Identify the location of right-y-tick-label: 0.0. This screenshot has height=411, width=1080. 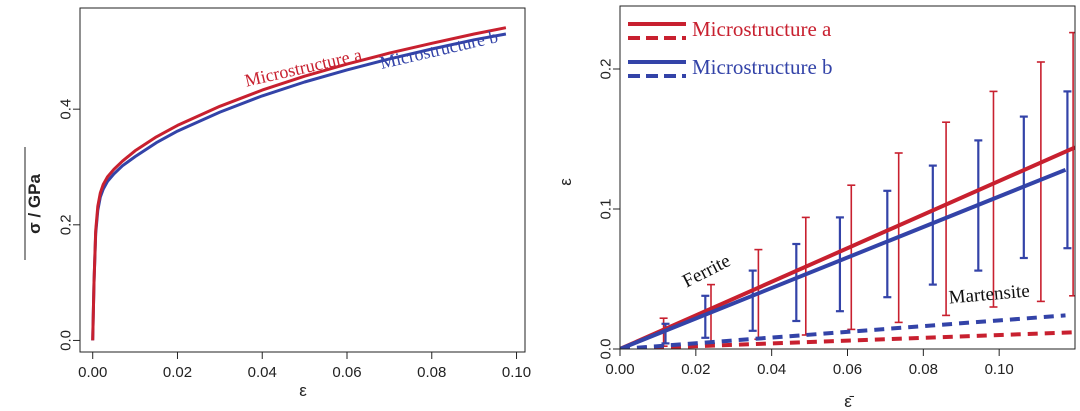
(606, 349).